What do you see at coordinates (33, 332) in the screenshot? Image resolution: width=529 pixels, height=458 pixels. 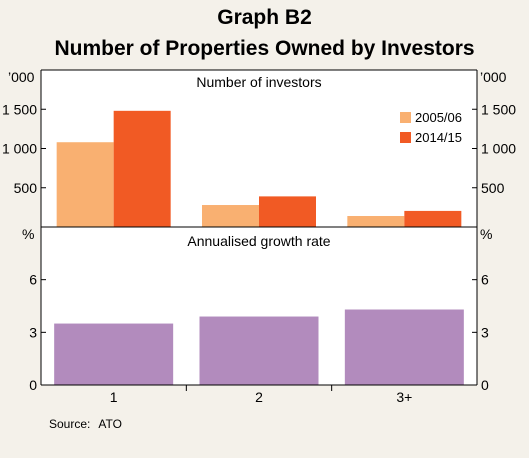 I see `bottom-y-tick-label-left: 3` at bounding box center [33, 332].